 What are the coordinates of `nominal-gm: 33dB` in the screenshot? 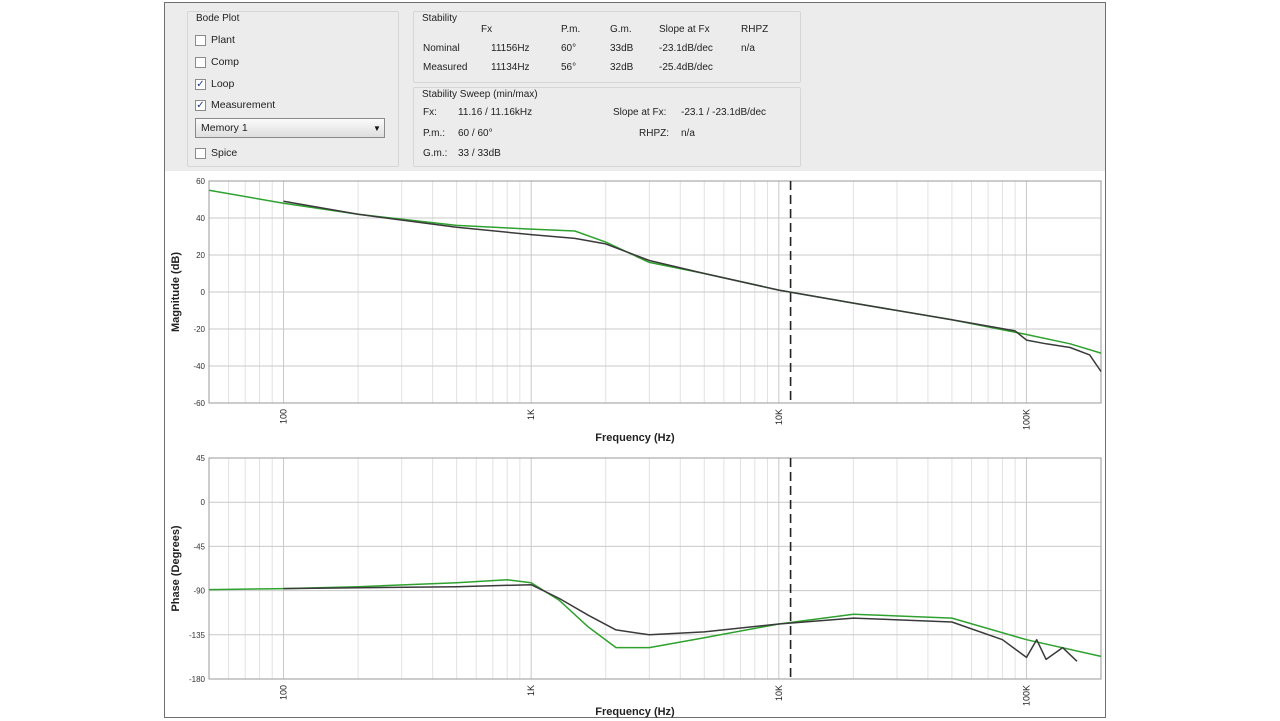 It's located at (622, 48).